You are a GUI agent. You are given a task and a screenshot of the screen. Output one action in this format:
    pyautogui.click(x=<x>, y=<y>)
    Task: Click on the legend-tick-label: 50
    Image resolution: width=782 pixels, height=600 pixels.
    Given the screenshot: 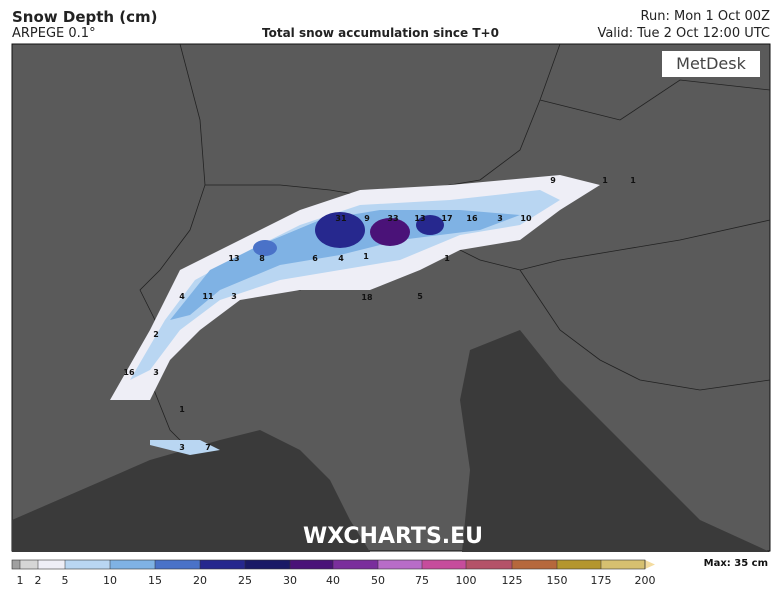 What is the action you would take?
    pyautogui.click(x=378, y=580)
    